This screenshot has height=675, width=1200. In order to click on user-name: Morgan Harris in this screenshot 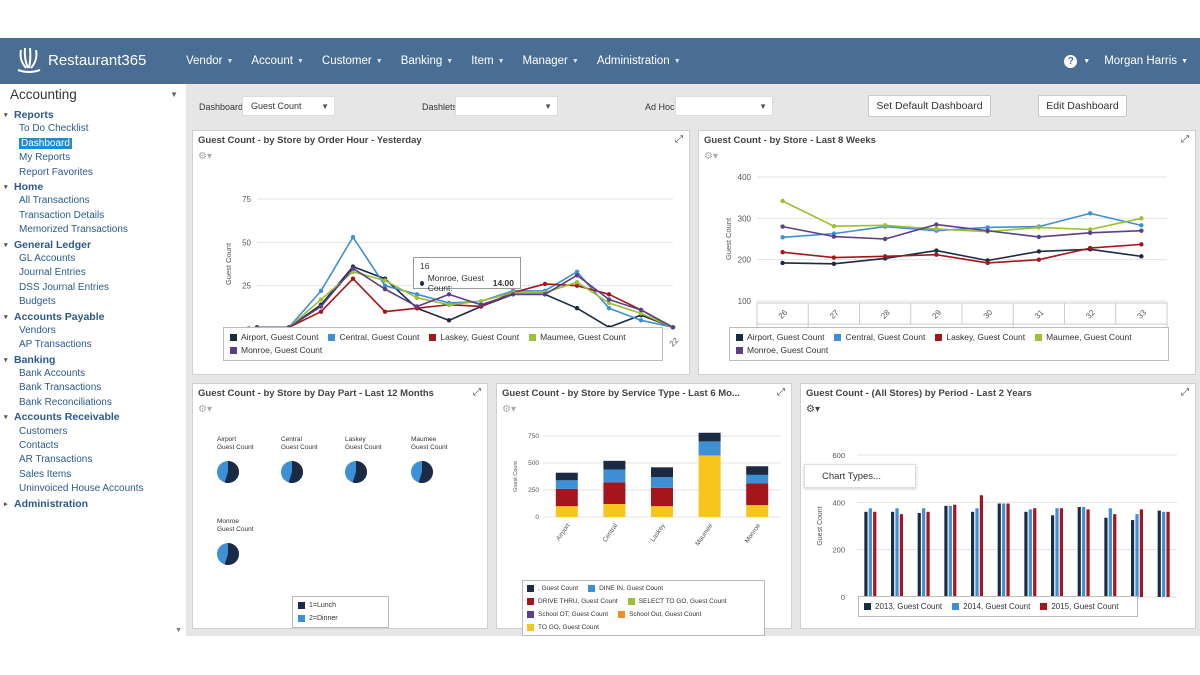, I will do `click(1141, 61)`.